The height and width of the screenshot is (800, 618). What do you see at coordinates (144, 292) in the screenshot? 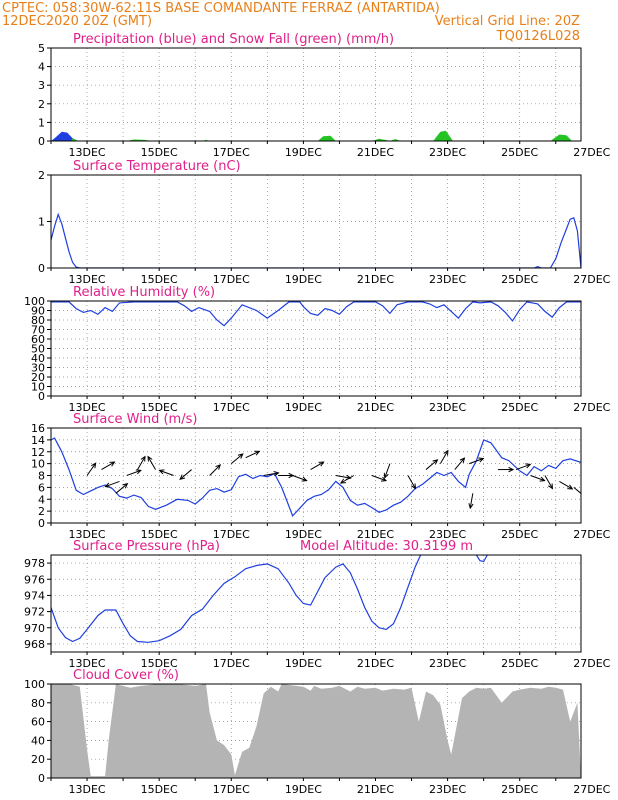
I see `humidity-title: Relative Humidity (%)` at bounding box center [144, 292].